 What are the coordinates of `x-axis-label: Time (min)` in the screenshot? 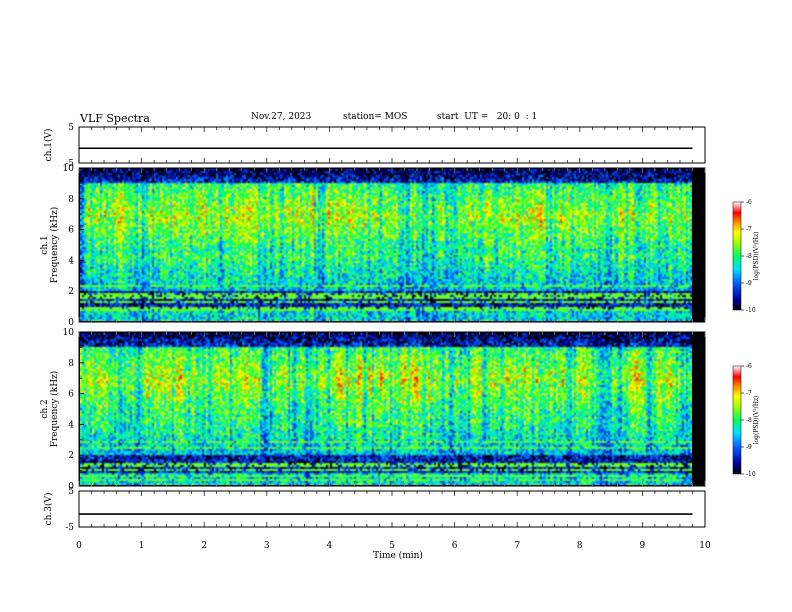 It's located at (398, 555).